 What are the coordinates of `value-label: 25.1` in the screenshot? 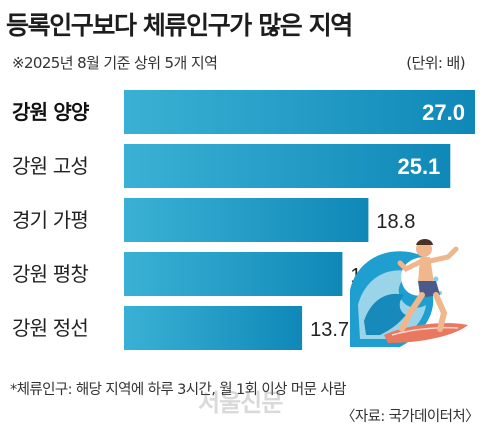 It's located at (418, 166).